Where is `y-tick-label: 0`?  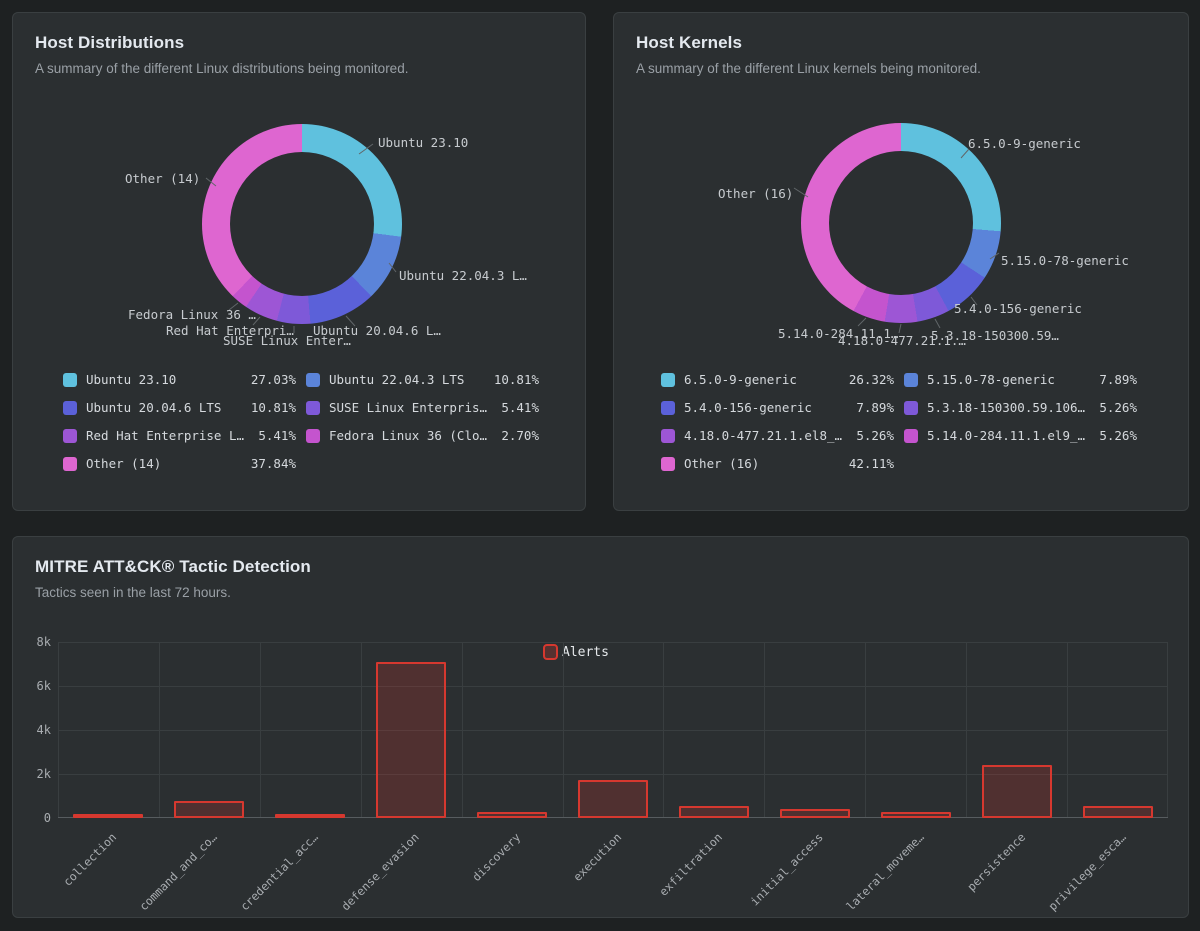 y-tick-label: 0 is located at coordinates (47, 818).